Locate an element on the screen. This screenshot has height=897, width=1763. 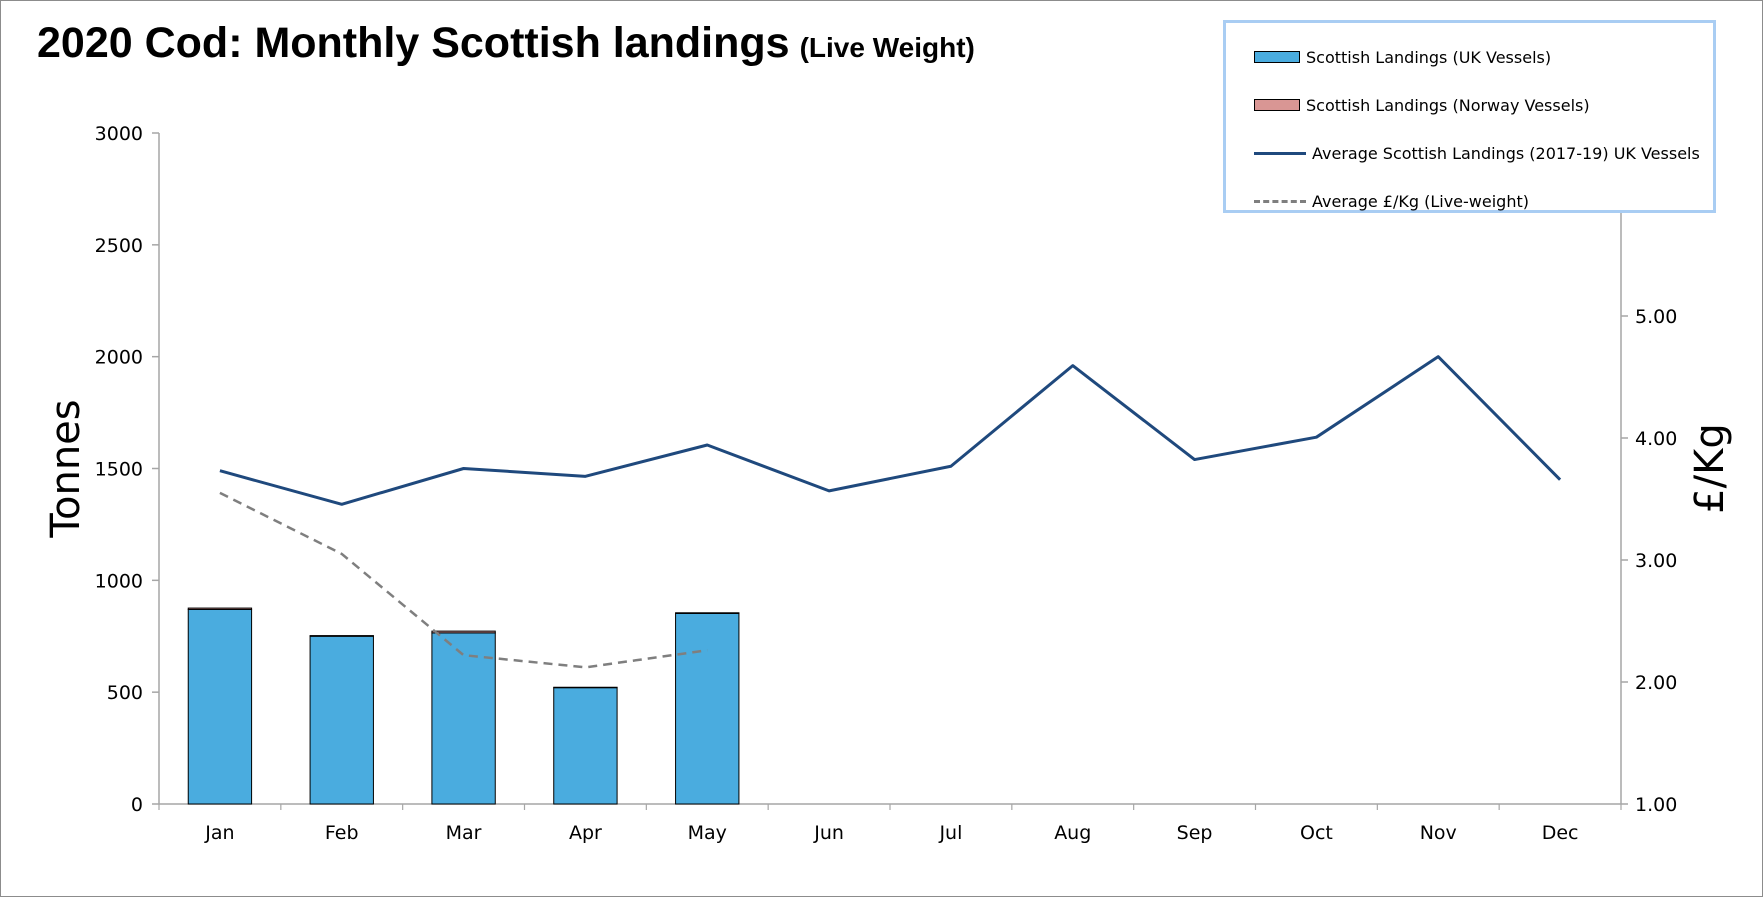
chart-title-sub: (Live Weight) is located at coordinates (887, 47).